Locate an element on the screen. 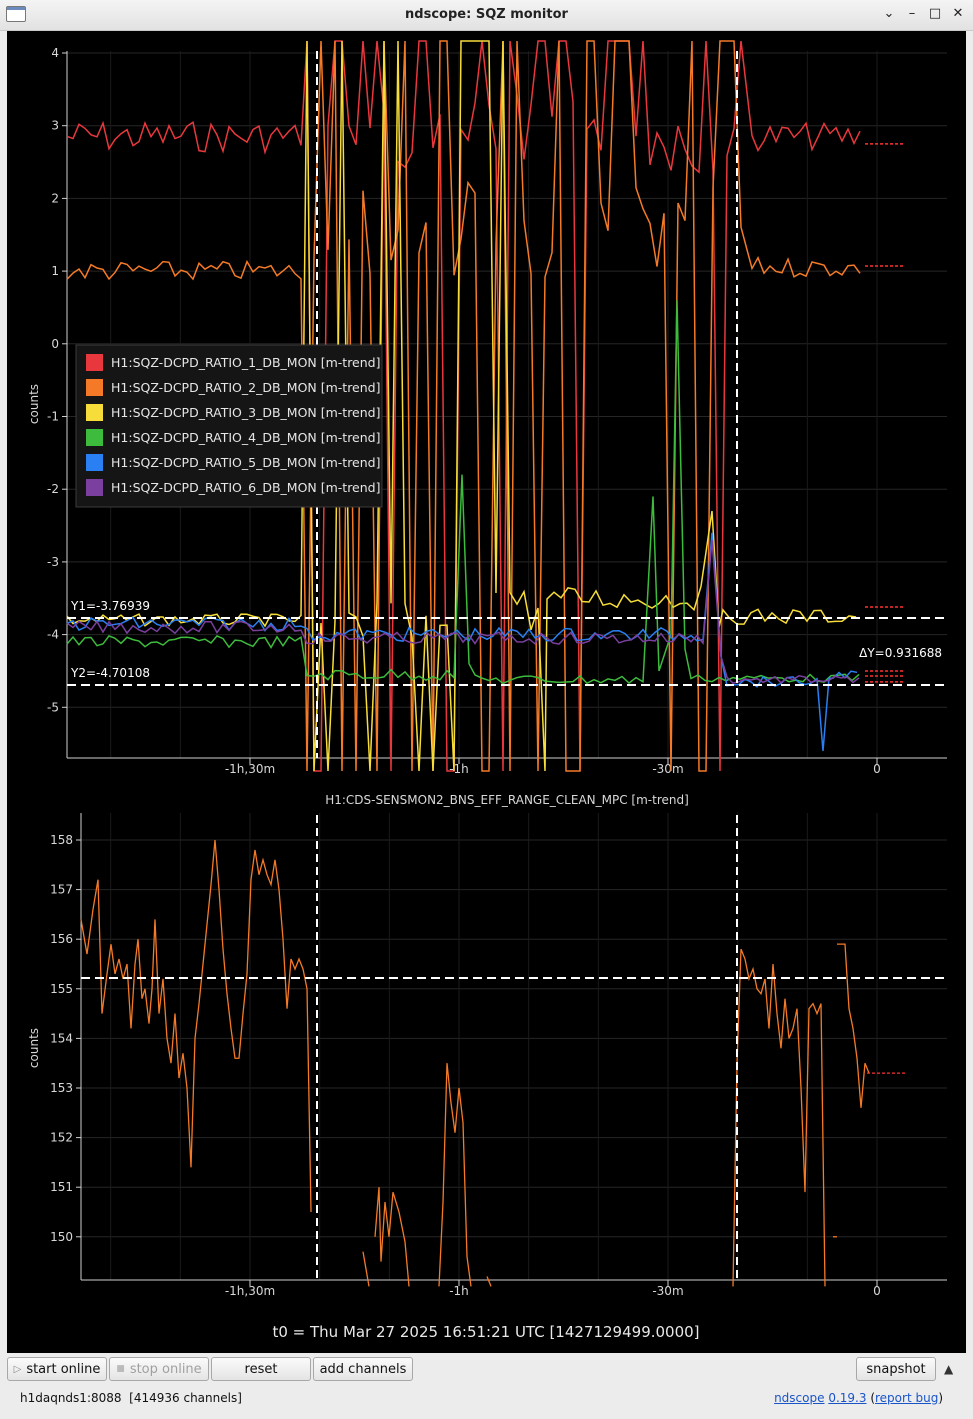 The width and height of the screenshot is (973, 1419). expand-up-icon: ▲ is located at coordinates (949, 1369).